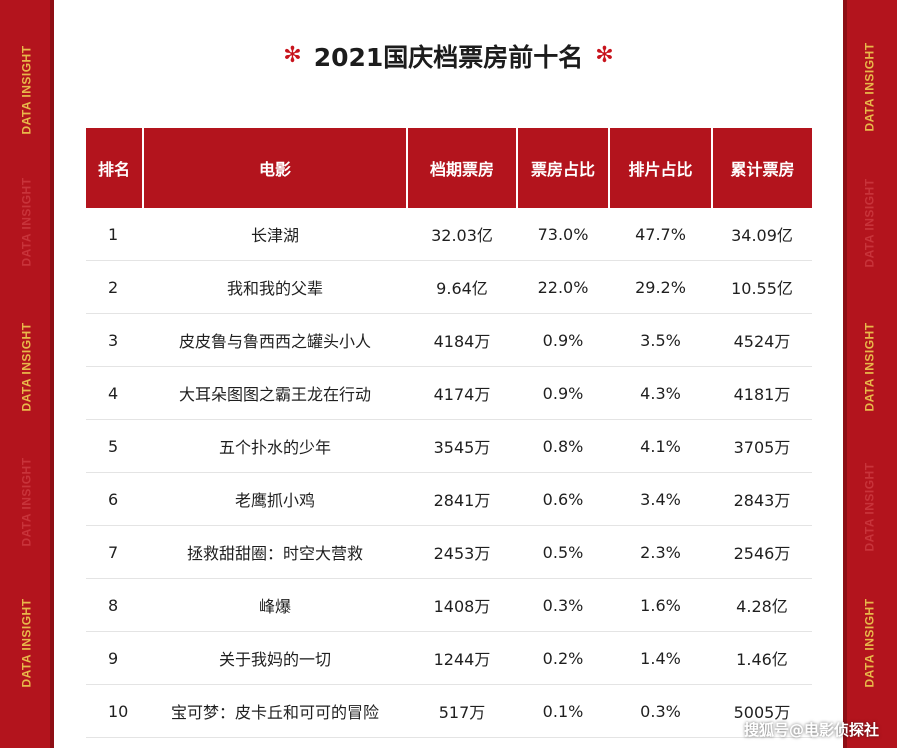  Describe the element at coordinates (660, 234) in the screenshot. I see `screening-share-cell: 47.7%` at that location.